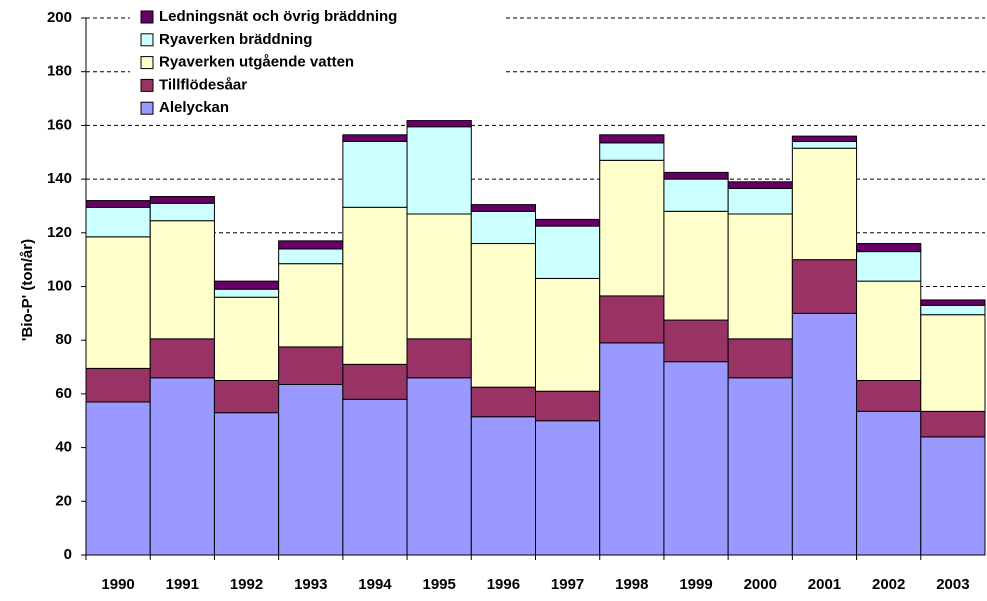  Describe the element at coordinates (63, 447) in the screenshot. I see `y-tick-label: 40` at that location.